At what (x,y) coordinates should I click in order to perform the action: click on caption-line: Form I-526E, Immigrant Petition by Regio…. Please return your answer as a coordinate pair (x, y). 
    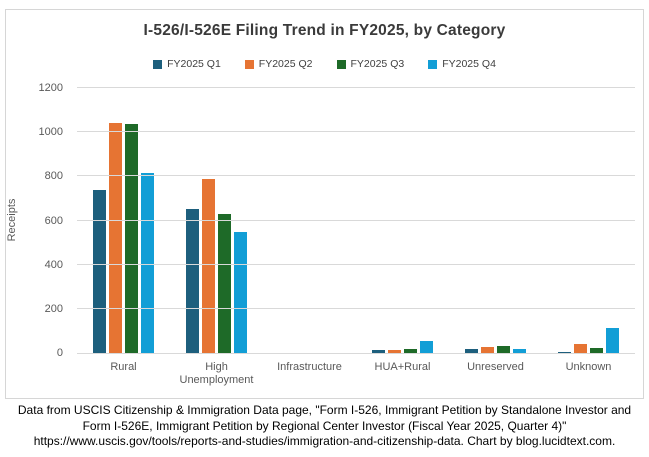
    Looking at the image, I should click on (324, 425).